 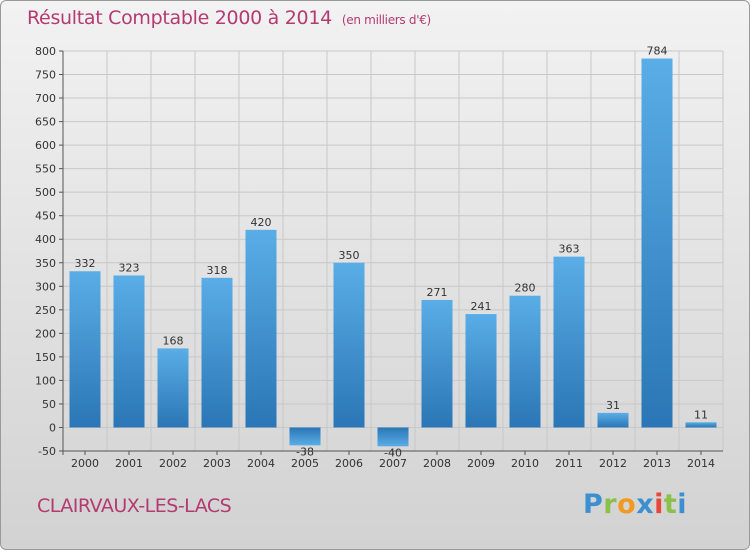 What do you see at coordinates (657, 463) in the screenshot?
I see `x-tick-label-2013: 2013` at bounding box center [657, 463].